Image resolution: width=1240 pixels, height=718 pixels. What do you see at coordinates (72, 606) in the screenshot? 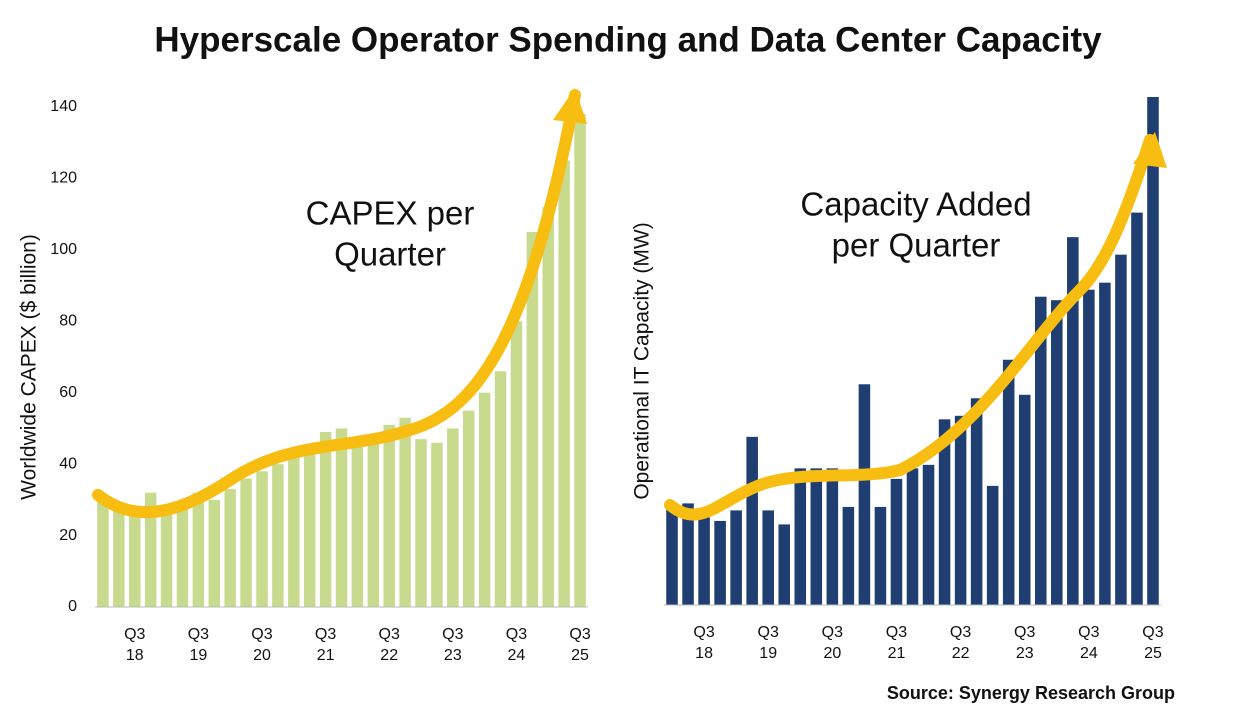
I see `y-tick-label: 0` at bounding box center [72, 606].